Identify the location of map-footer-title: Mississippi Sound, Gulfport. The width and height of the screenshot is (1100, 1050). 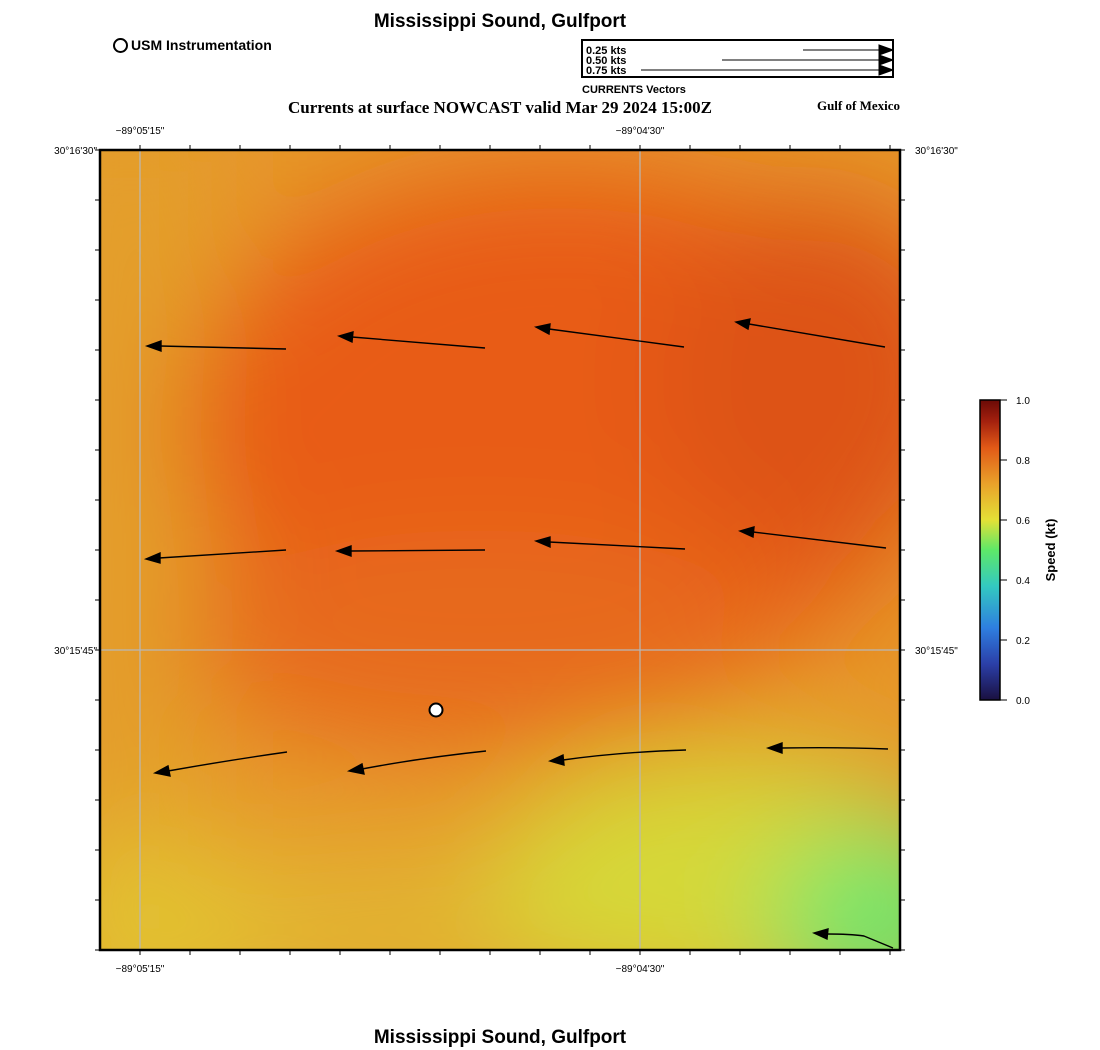
(500, 1037).